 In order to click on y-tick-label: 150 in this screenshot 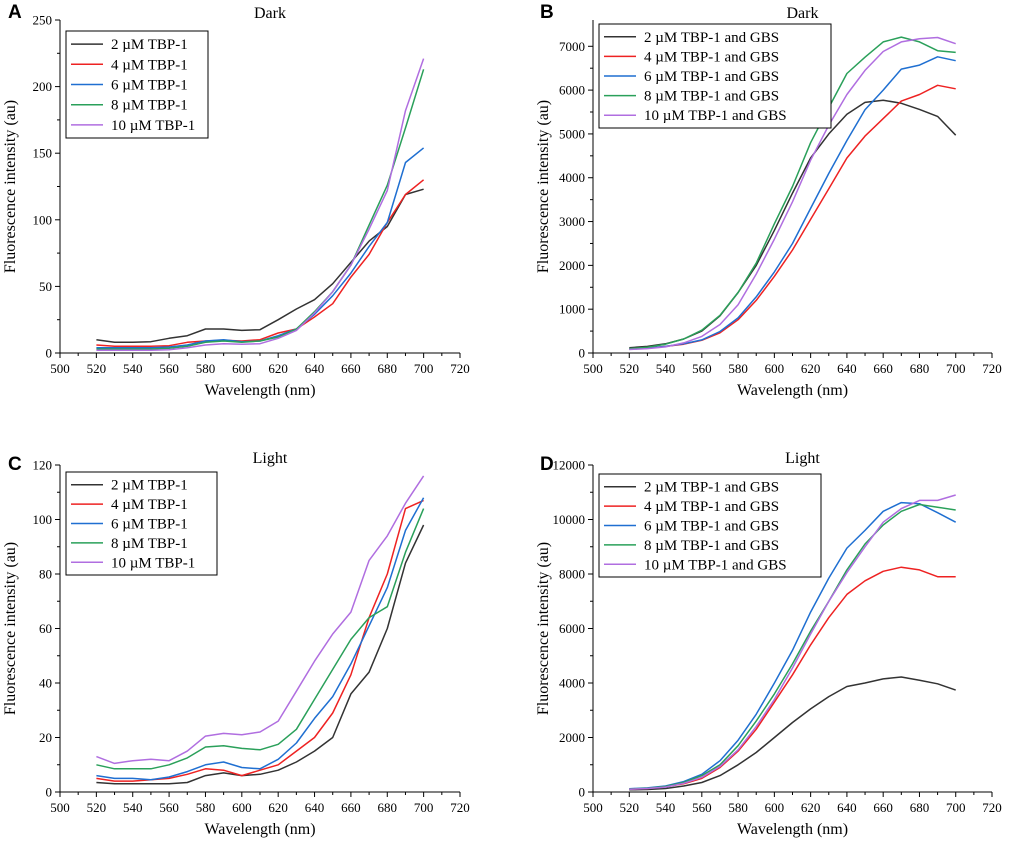, I will do `click(43, 153)`.